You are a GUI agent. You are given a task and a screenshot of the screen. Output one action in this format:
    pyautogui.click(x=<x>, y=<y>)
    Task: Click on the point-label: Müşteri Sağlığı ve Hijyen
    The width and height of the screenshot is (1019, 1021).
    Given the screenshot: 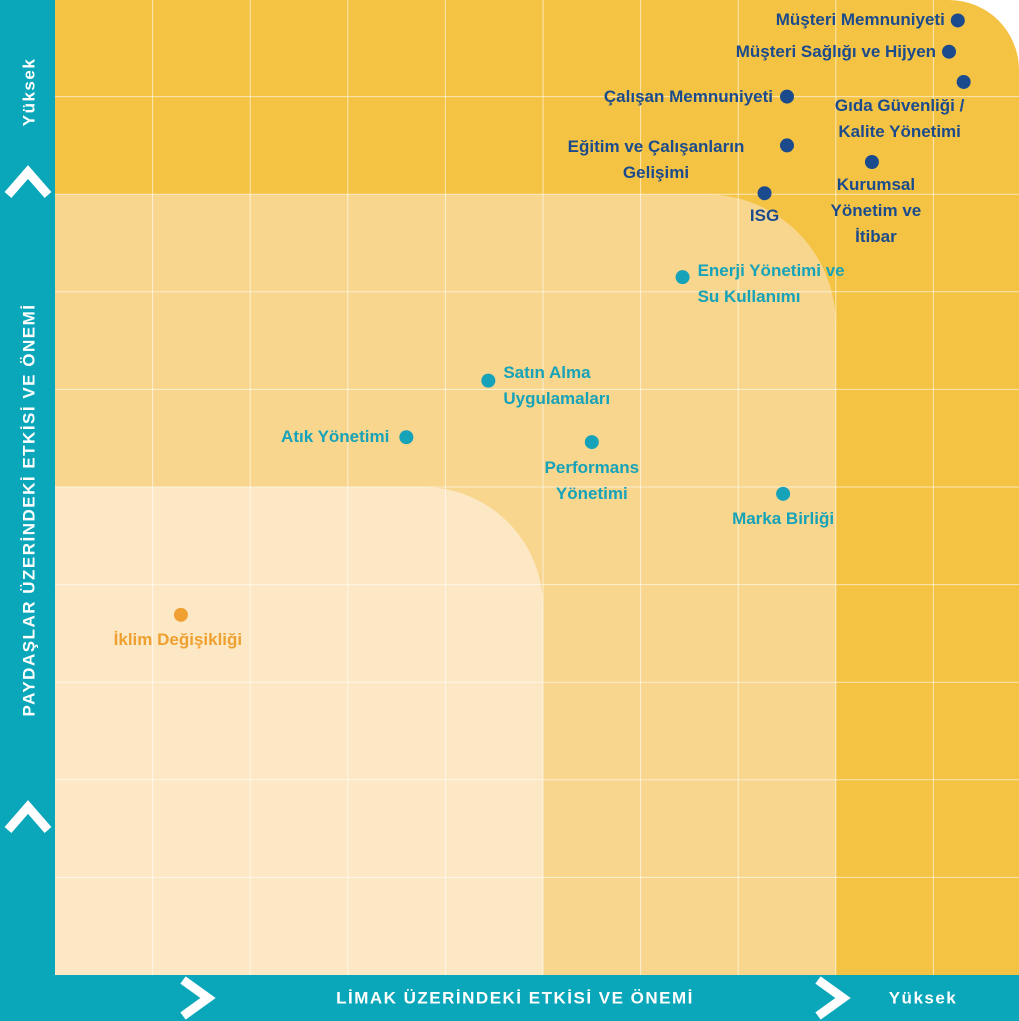 What is the action you would take?
    pyautogui.click(x=836, y=51)
    